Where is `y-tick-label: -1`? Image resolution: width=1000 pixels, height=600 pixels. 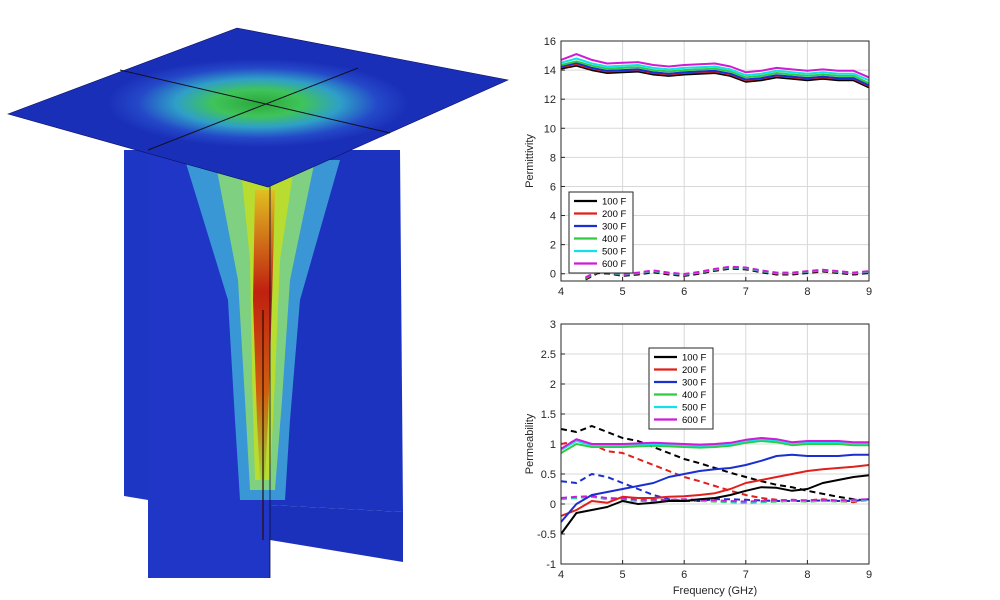
y-tick-label: -1 is located at coordinates (551, 565).